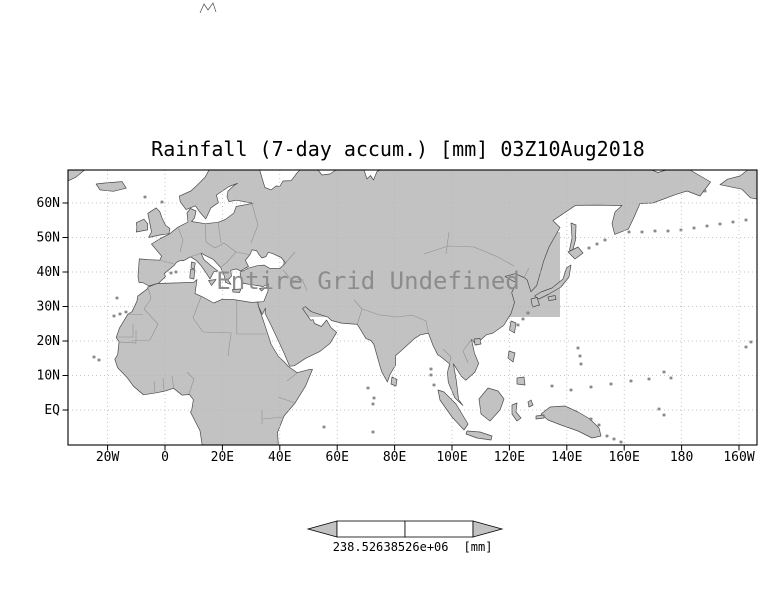  I want to click on lat-tick-label: 60N, so click(48, 203).